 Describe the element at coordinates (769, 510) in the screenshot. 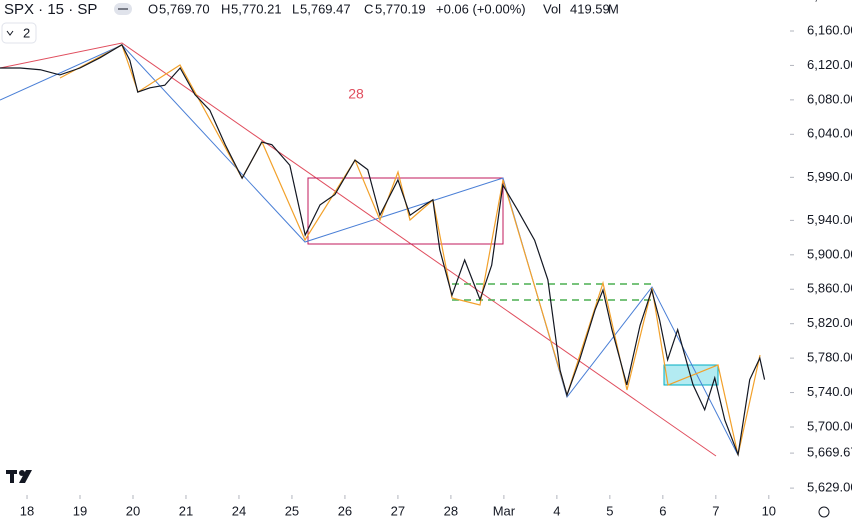

I see `x-tick-label: 10` at that location.